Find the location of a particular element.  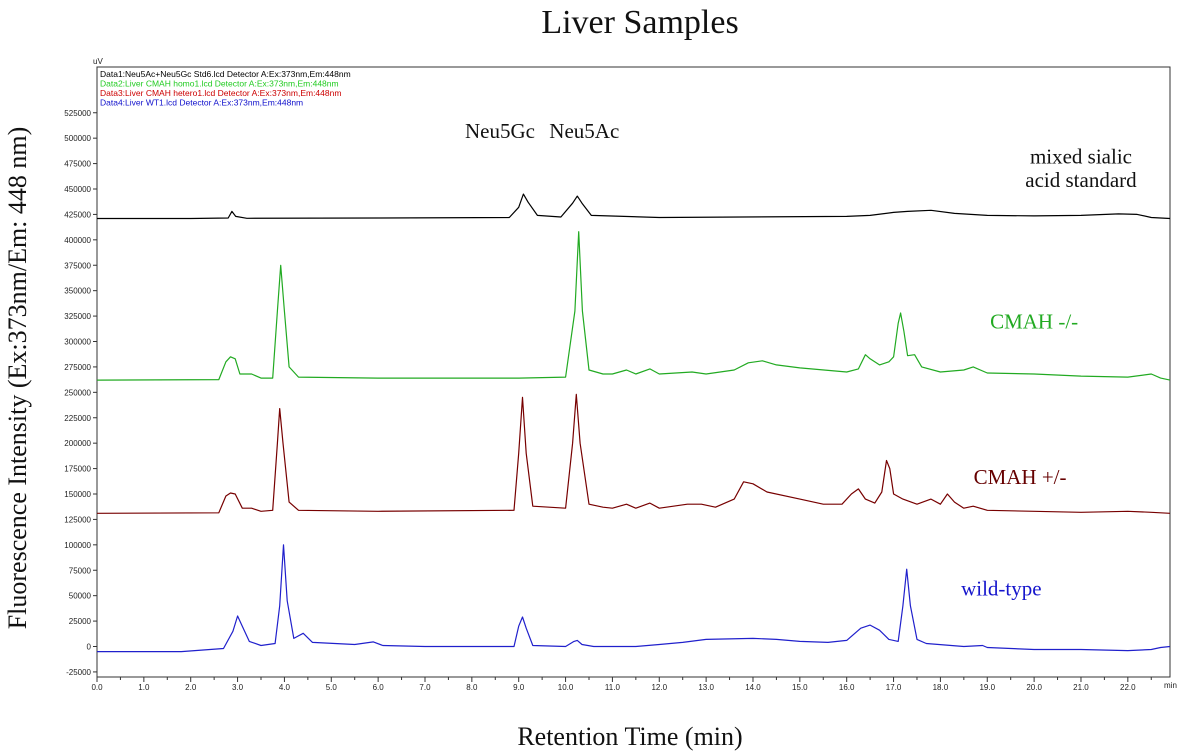

x-tick-label: 15.0 is located at coordinates (800, 687).